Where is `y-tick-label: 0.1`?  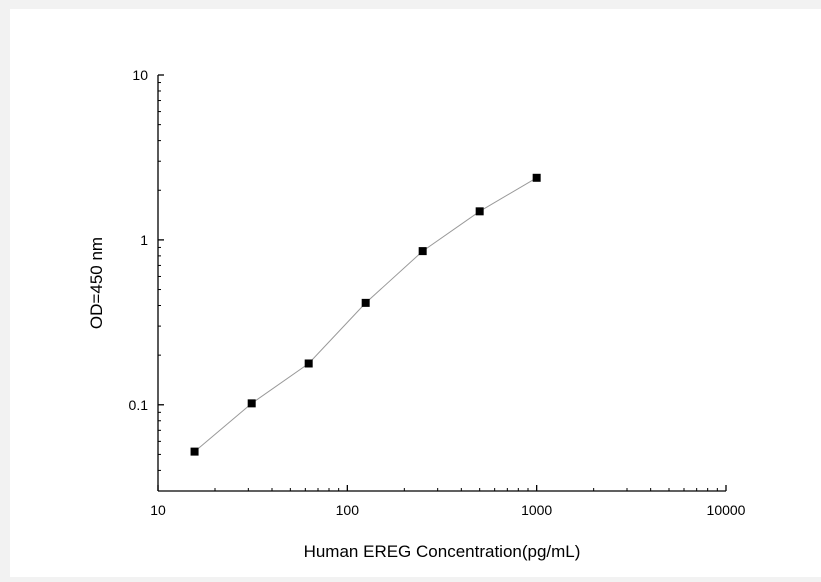
y-tick-label: 0.1 is located at coordinates (139, 405).